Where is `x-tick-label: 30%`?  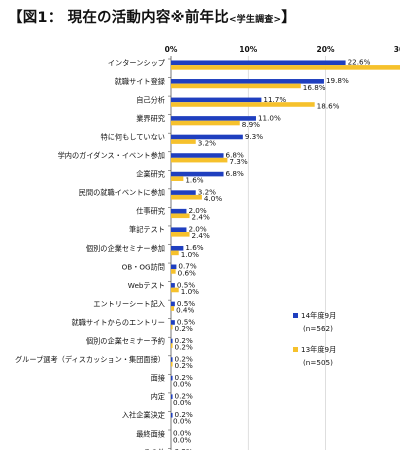
x-tick-label: 30% is located at coordinates (397, 49).